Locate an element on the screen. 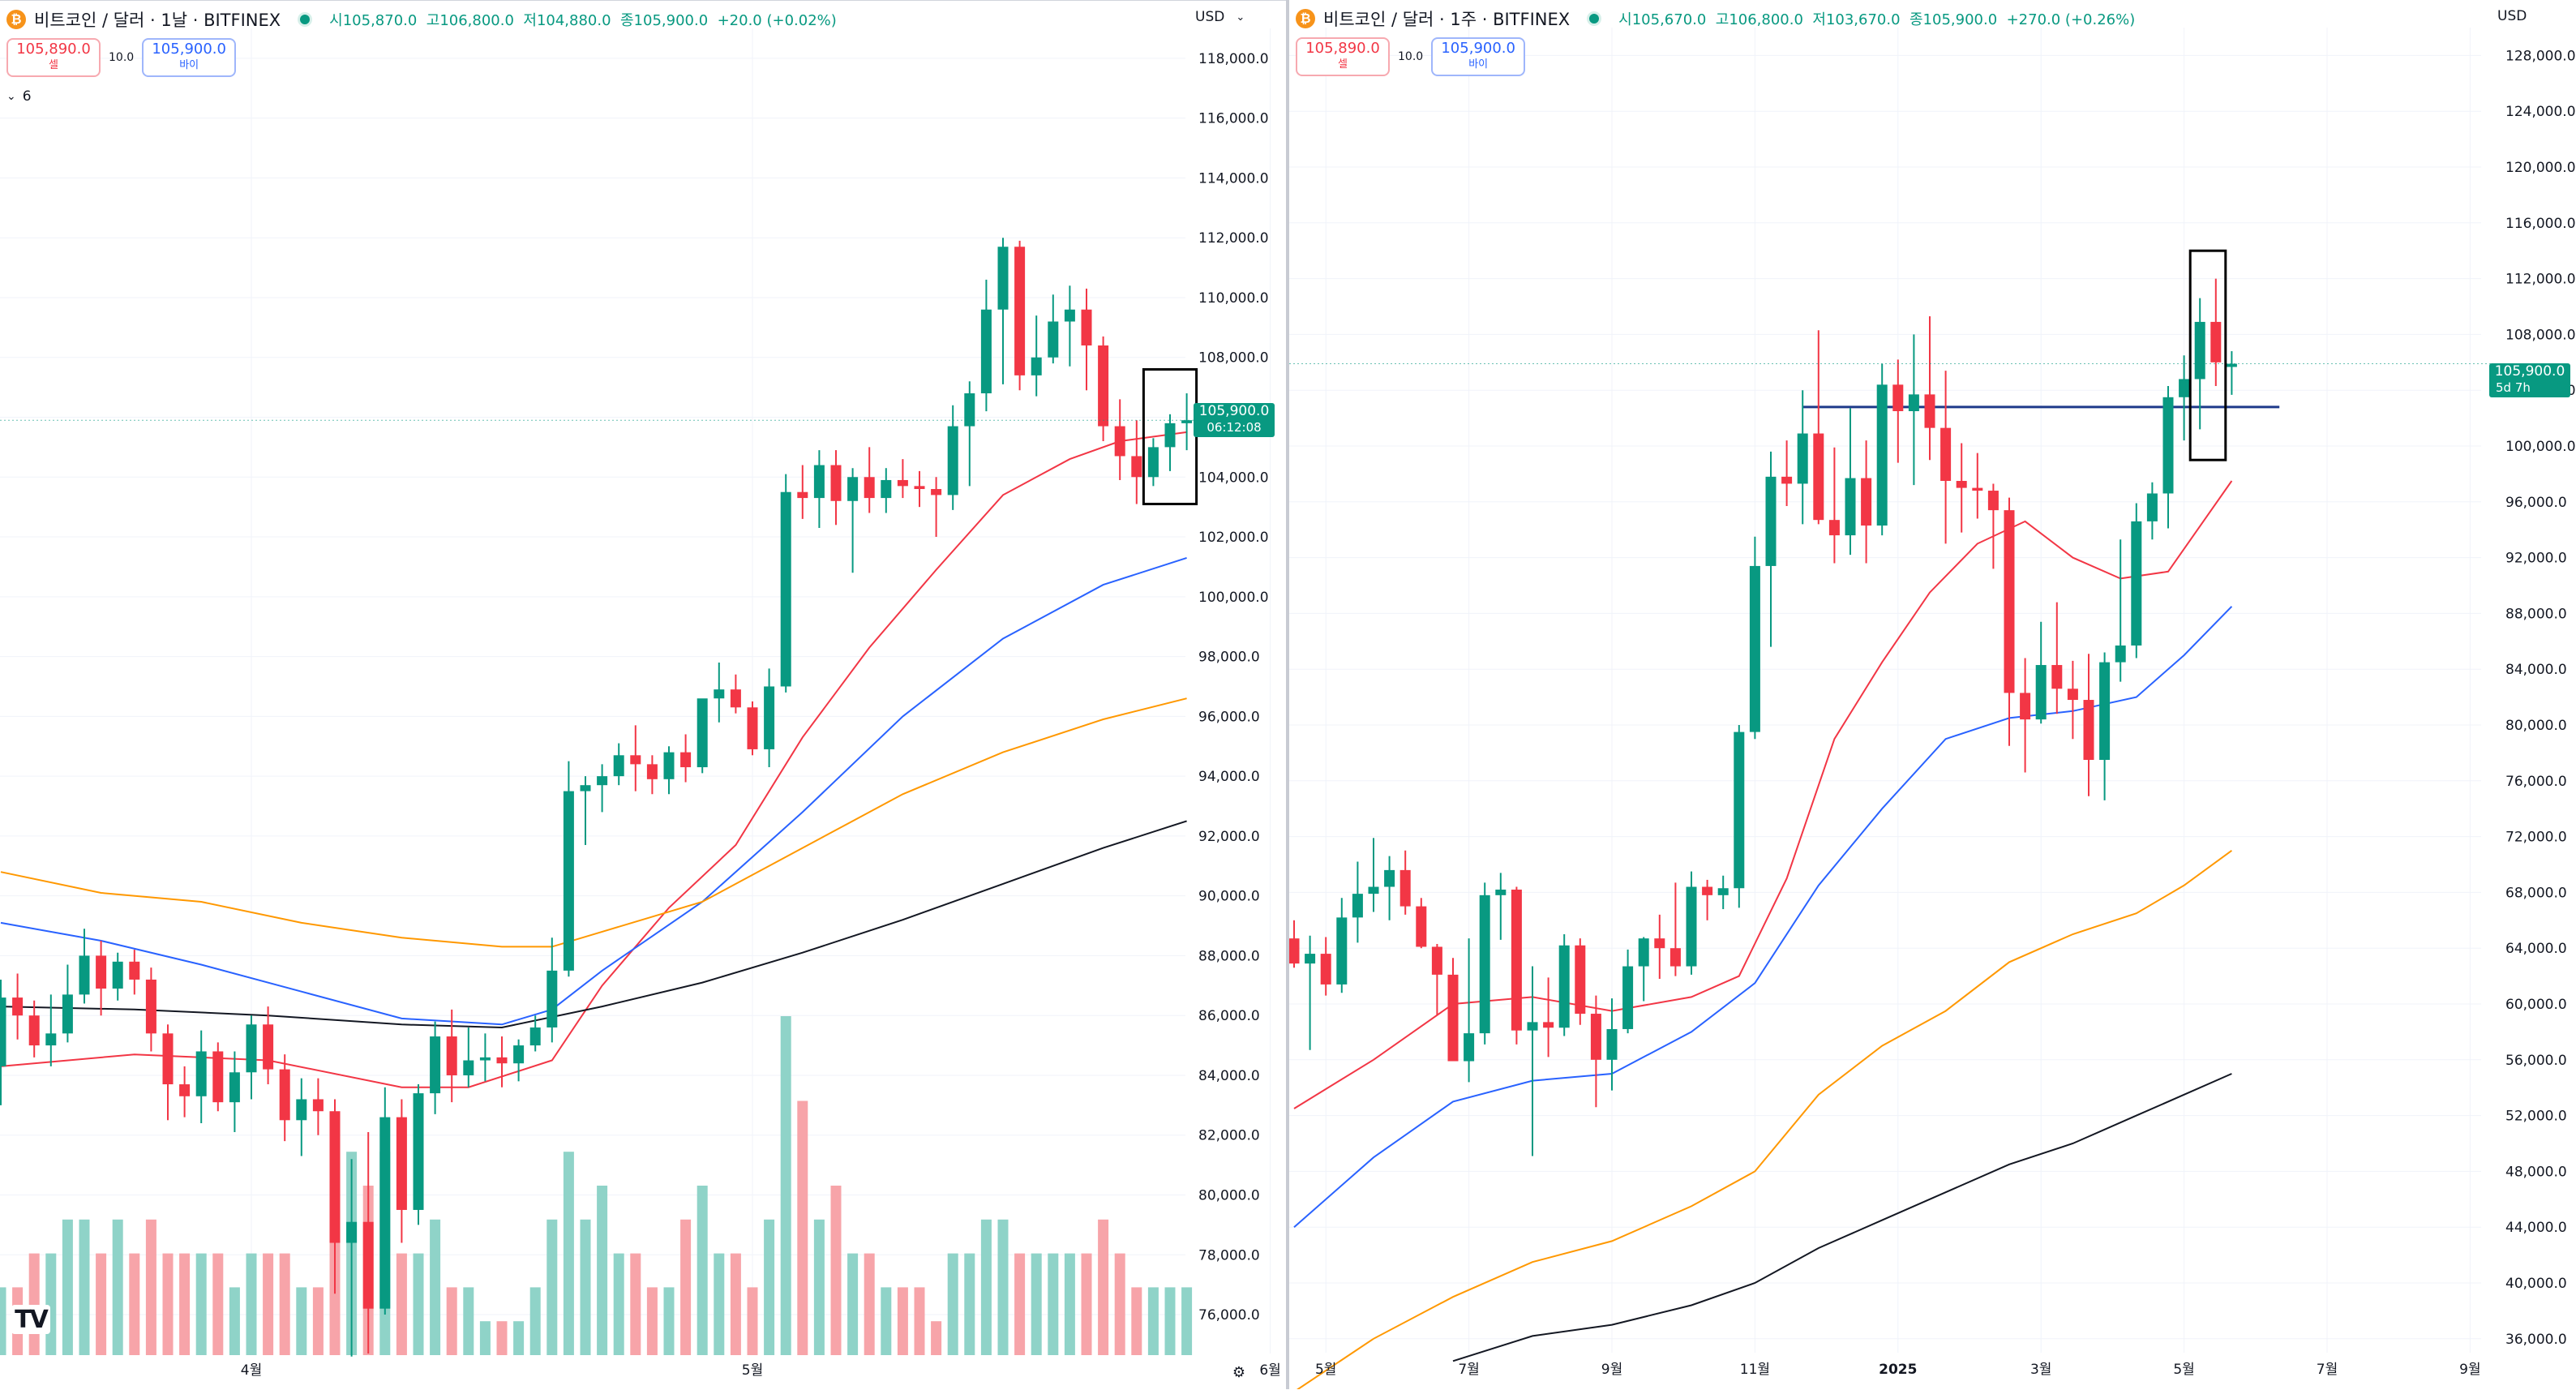 This screenshot has width=2576, height=1390. tradingview-logo: TV is located at coordinates (30, 1319).